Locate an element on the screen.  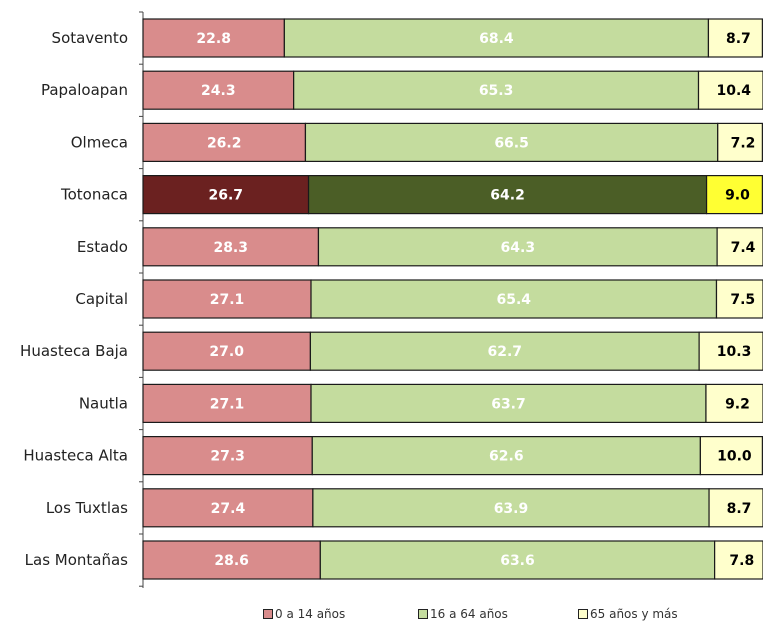
category-label-olmeca: Olmeca is located at coordinates (99, 142).